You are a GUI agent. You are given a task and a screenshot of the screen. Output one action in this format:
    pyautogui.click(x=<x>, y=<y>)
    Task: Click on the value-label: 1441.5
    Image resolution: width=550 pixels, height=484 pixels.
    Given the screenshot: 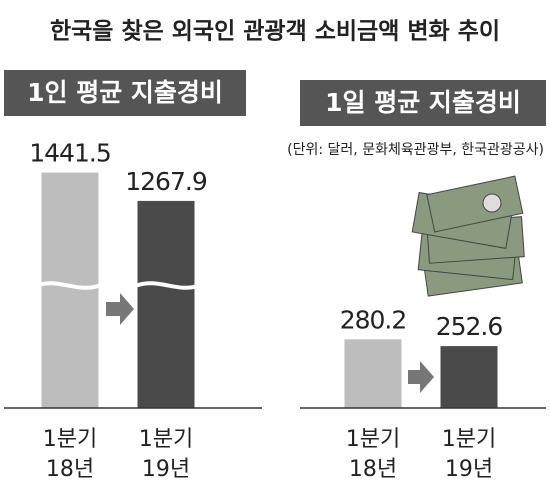 What is the action you would take?
    pyautogui.click(x=69, y=153)
    